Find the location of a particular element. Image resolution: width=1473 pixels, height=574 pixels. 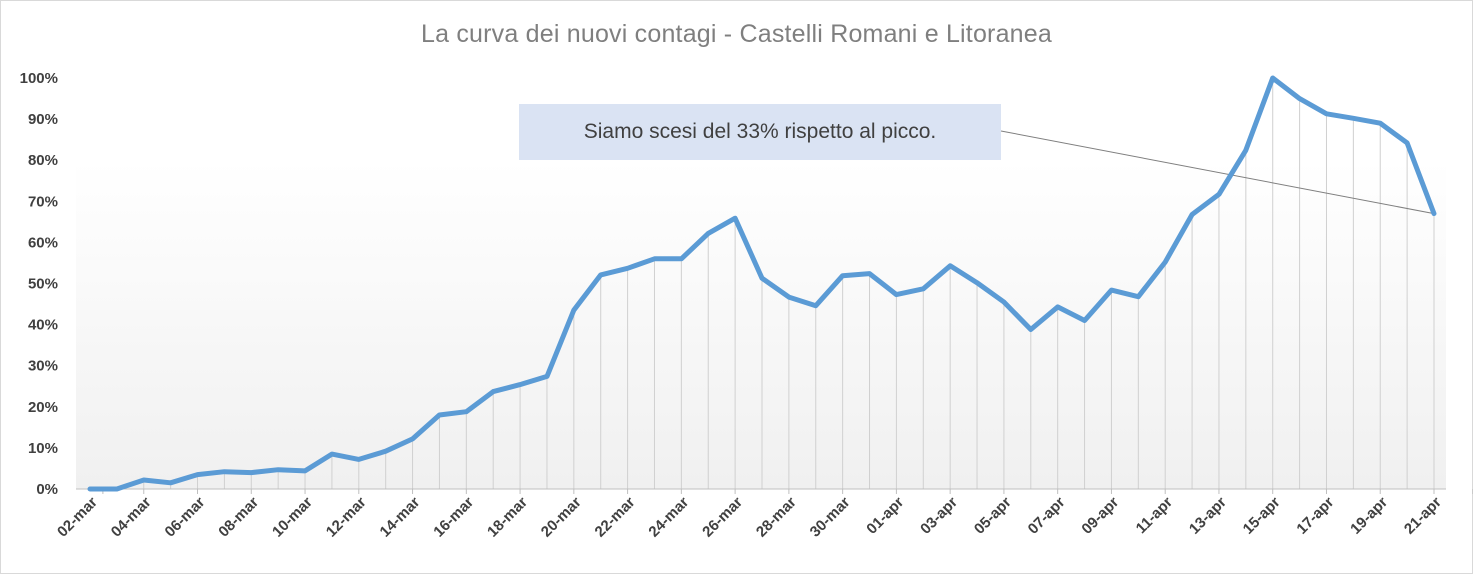

x-tick-label: 02-mar is located at coordinates (77, 517).